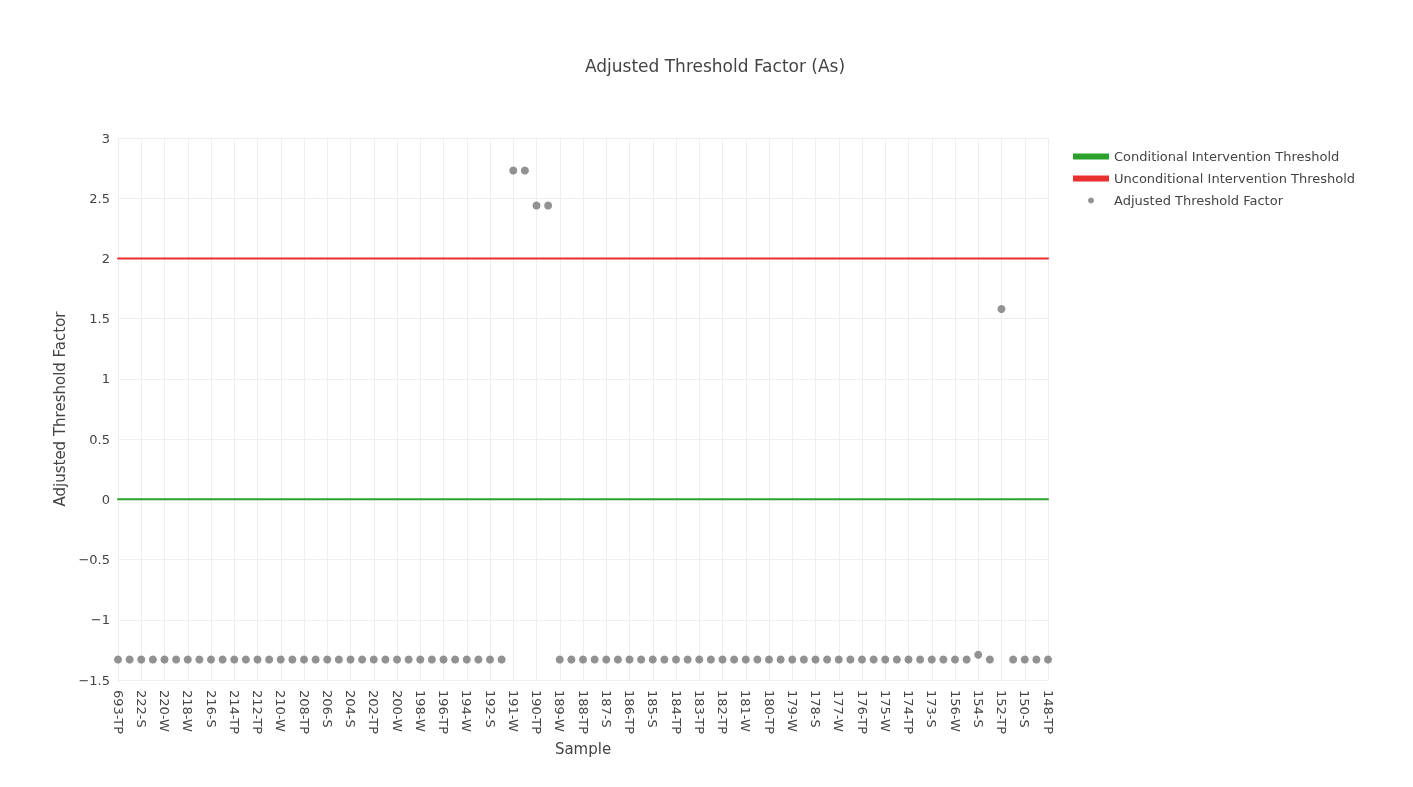 Image resolution: width=1413 pixels, height=787 pixels. What do you see at coordinates (839, 711) in the screenshot?
I see `x-tick-label: 177-W` at bounding box center [839, 711].